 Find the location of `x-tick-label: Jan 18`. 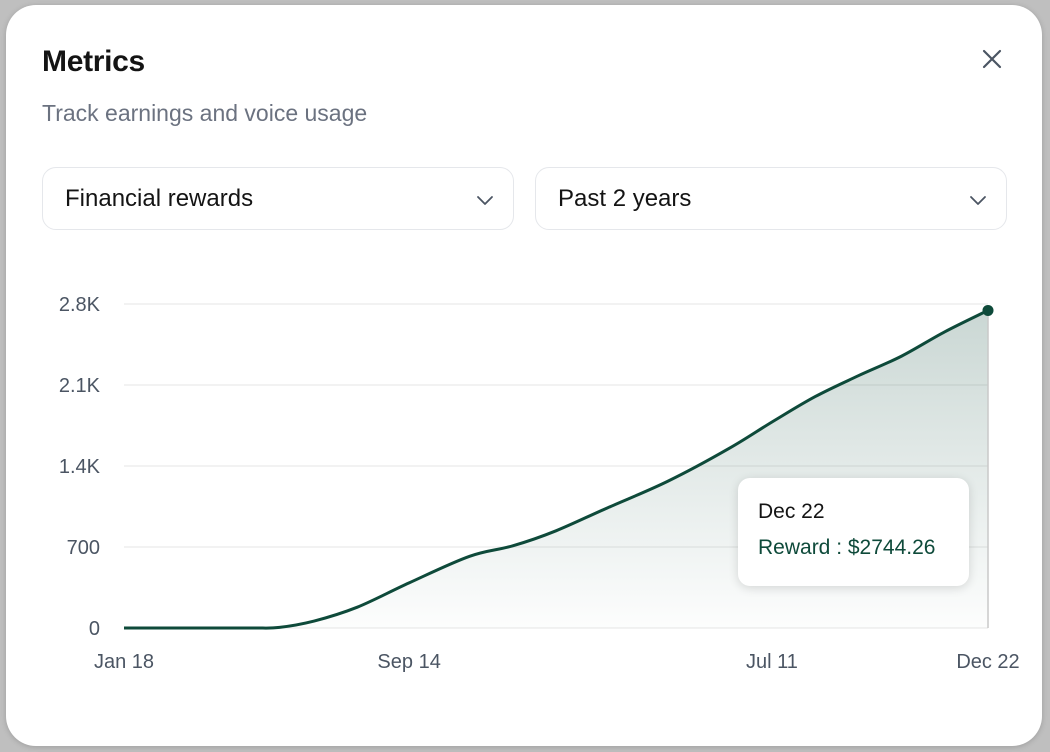

x-tick-label: Jan 18 is located at coordinates (124, 662).